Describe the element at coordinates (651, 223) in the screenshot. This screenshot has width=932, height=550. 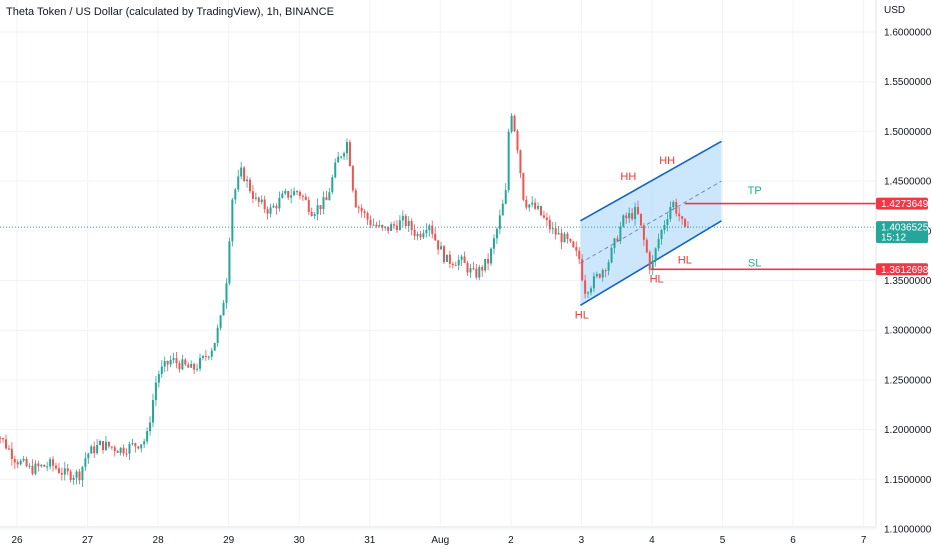
I see `channel-fill` at that location.